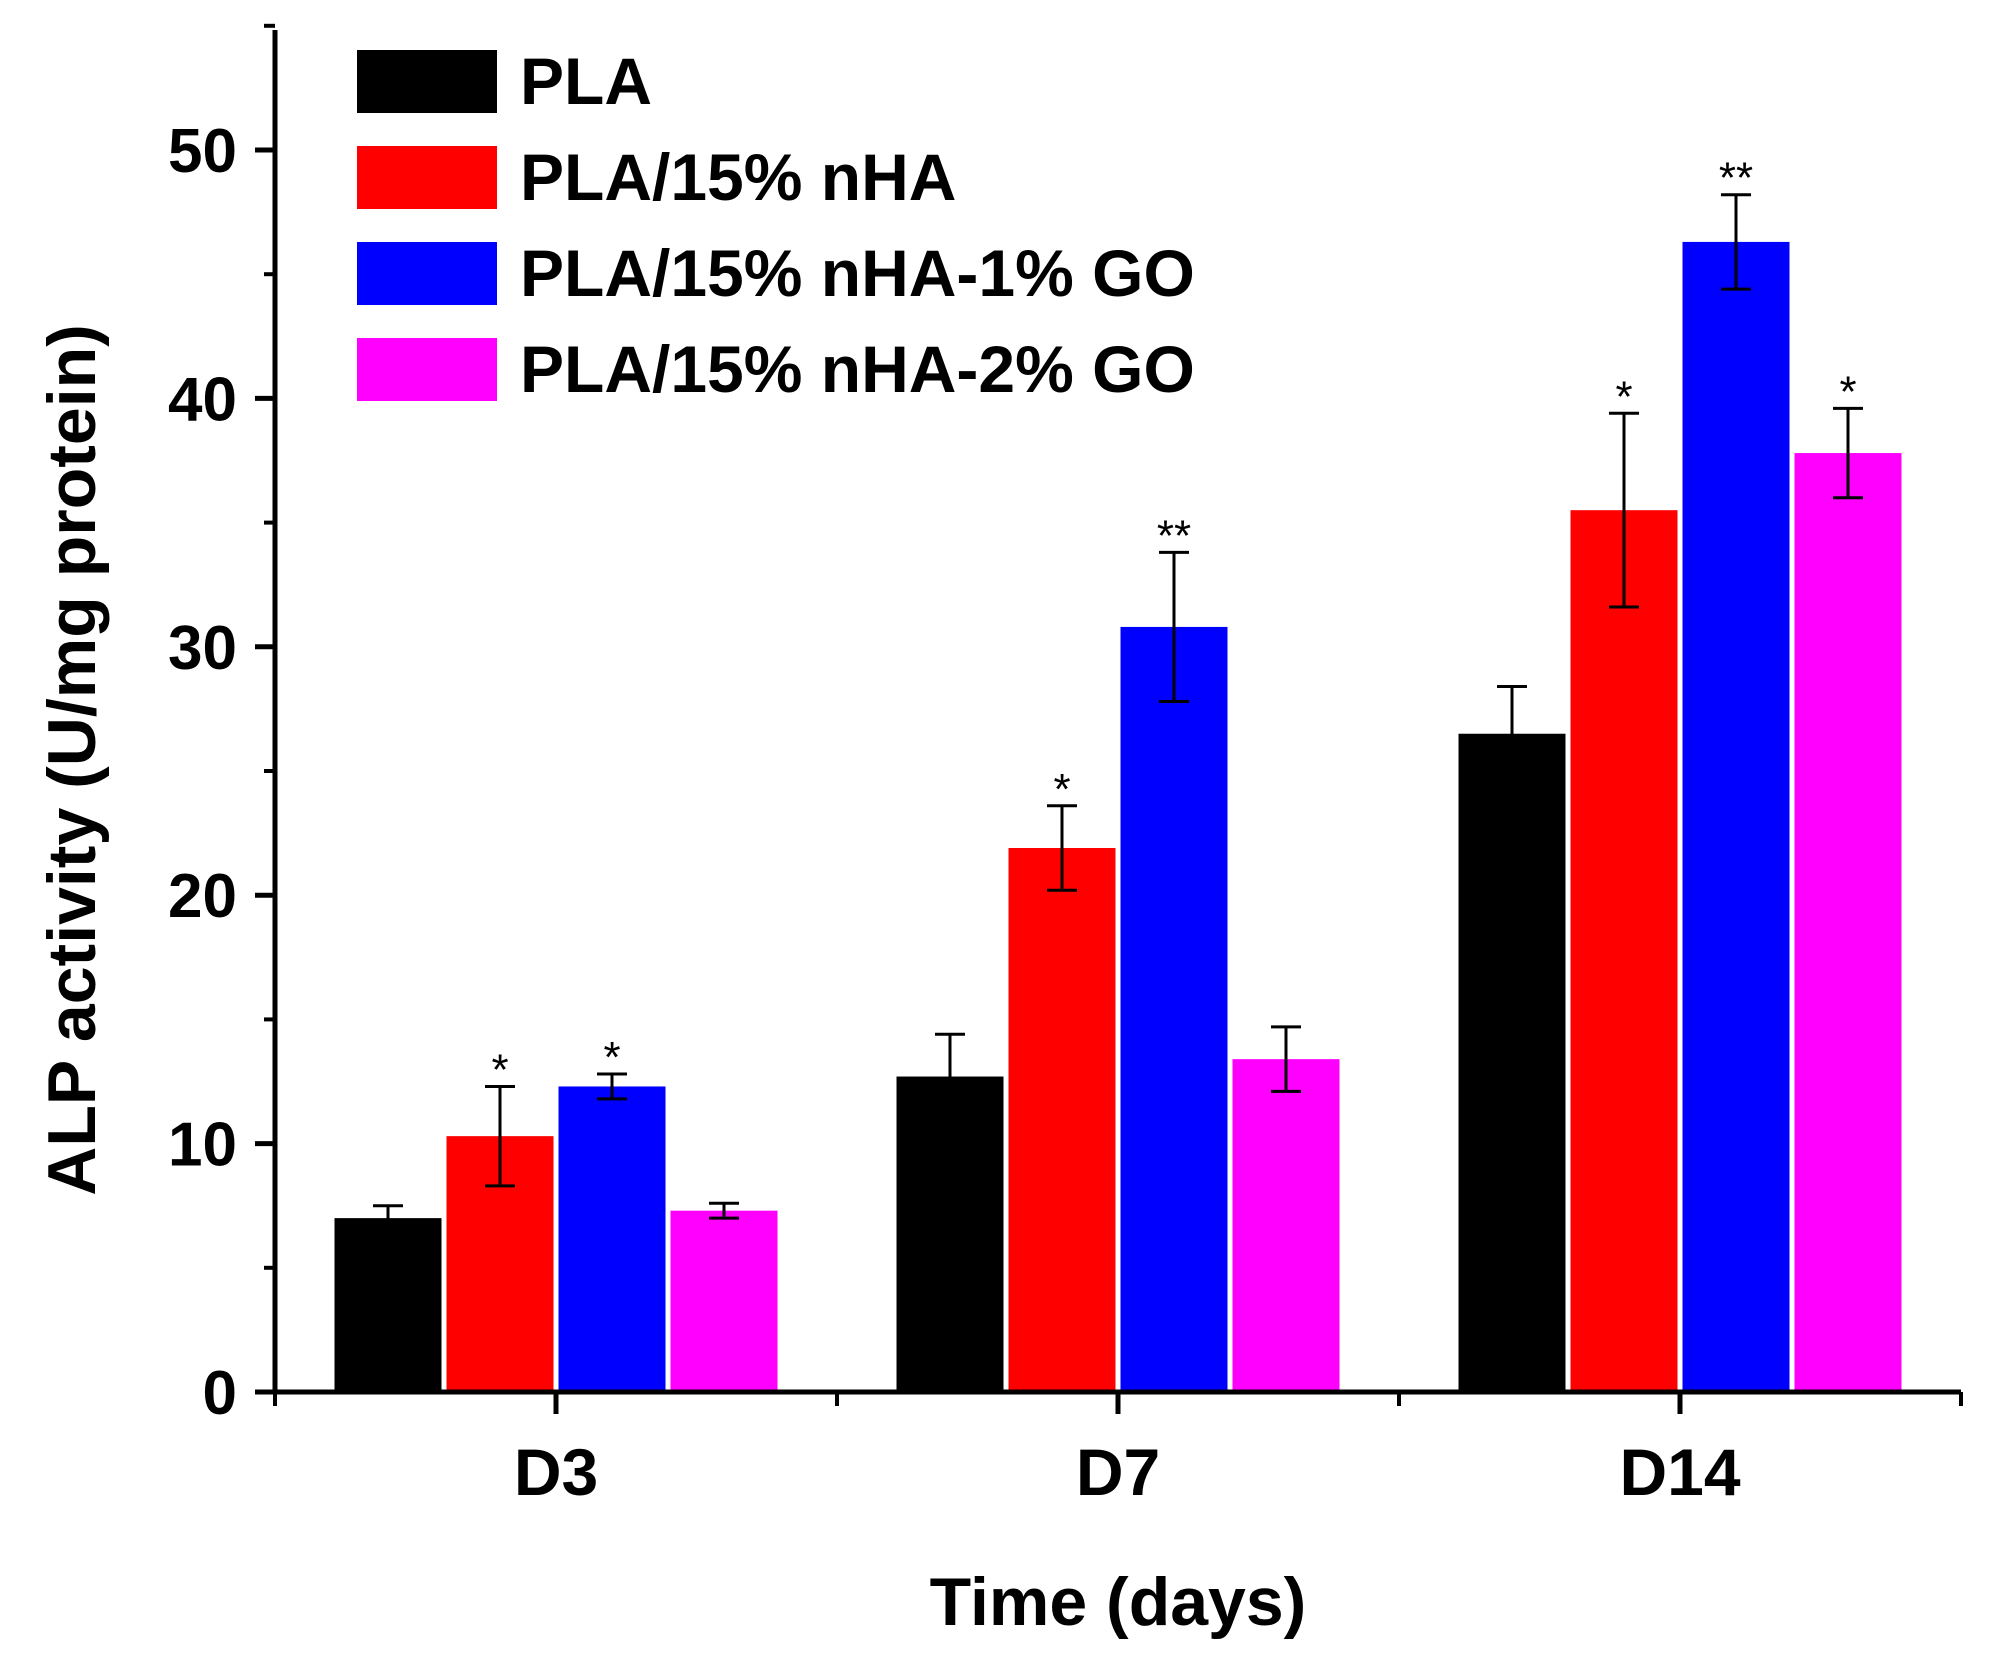  Describe the element at coordinates (1118, 1602) in the screenshot. I see `x-axis-title: Time (days)` at that location.